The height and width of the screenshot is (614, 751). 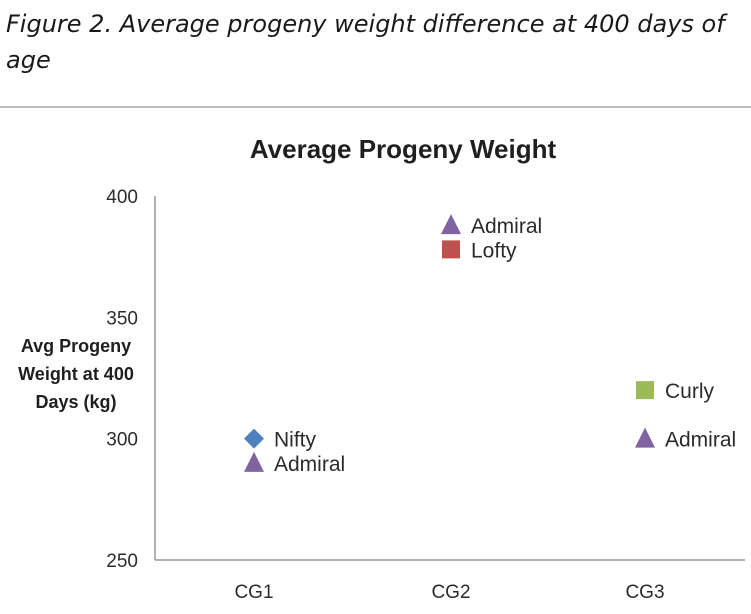 I want to click on data-point: Lofty, so click(x=479, y=250).